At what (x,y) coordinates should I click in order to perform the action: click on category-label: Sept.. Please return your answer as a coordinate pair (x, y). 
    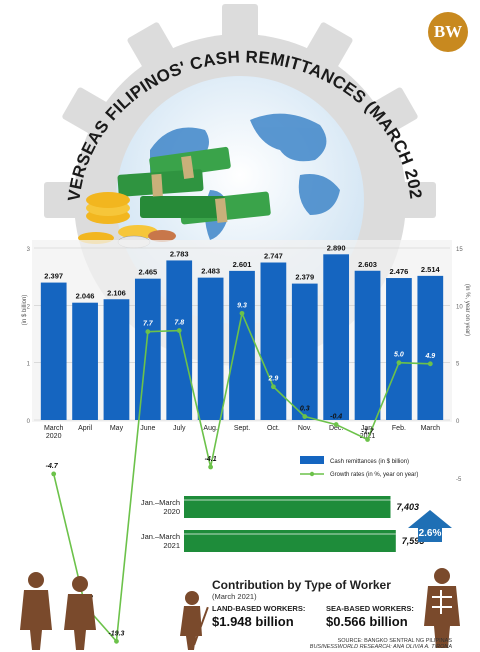
    Looking at the image, I should click on (242, 428).